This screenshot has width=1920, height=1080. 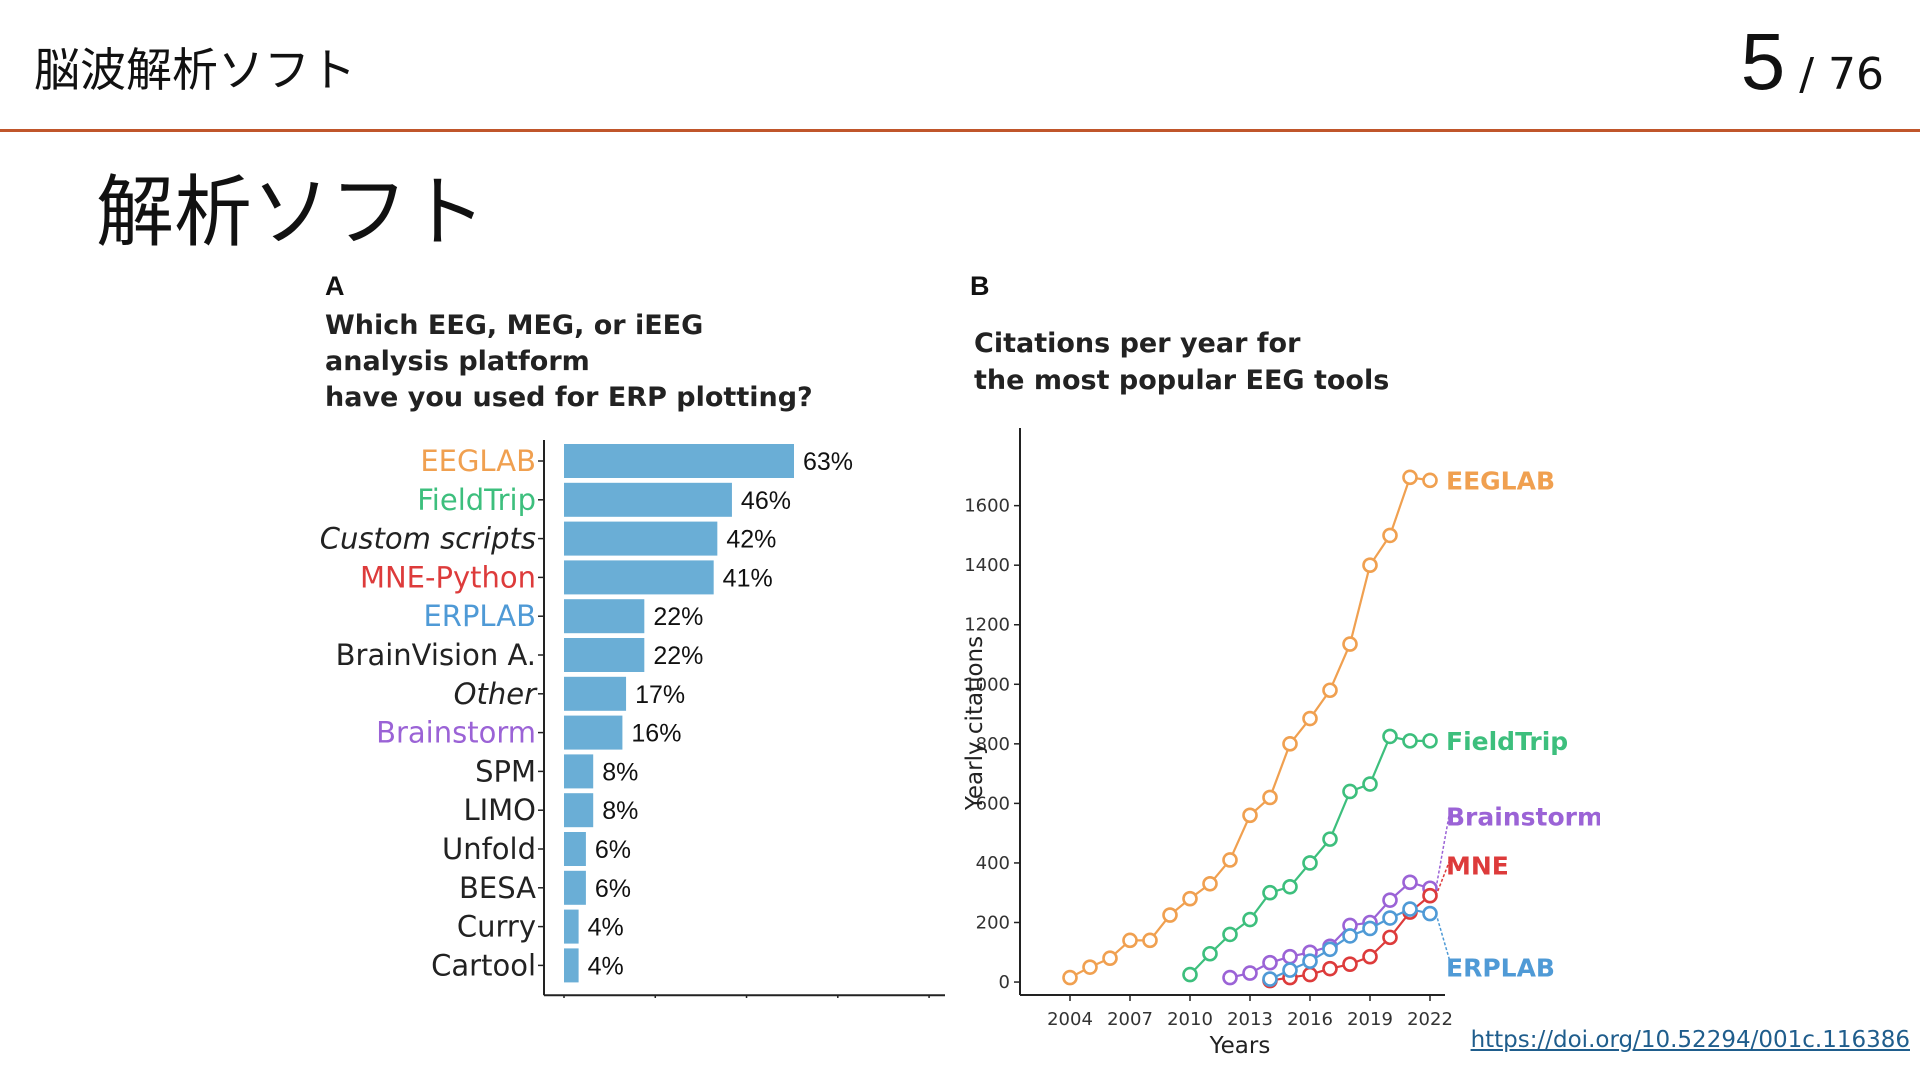 I want to click on x-tick-label: 2019, so click(x=1370, y=1019).